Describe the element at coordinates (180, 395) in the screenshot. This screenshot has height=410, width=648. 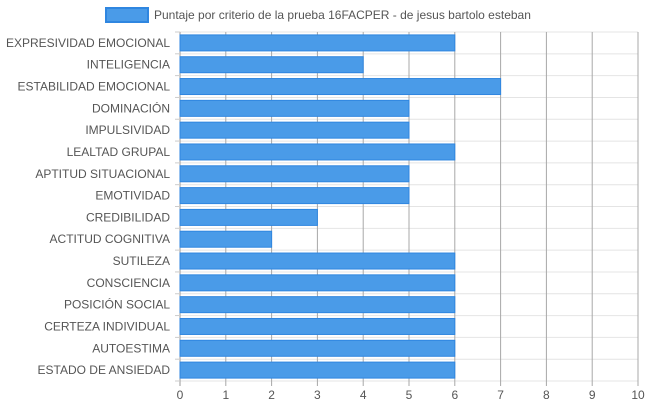
I see `x-tick-label: 0` at that location.